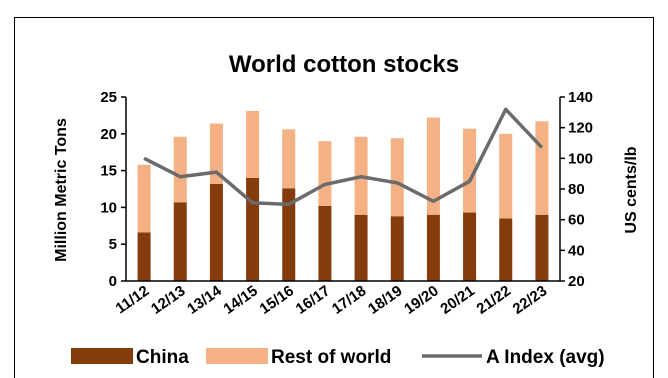  What do you see at coordinates (580, 128) in the screenshot?
I see `right-tick-label: 120` at bounding box center [580, 128].